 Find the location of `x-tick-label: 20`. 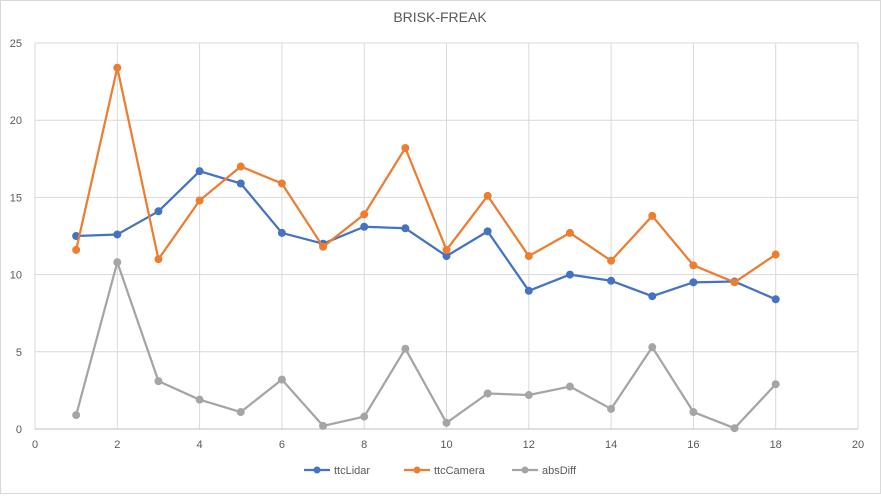

x-tick-label: 20 is located at coordinates (858, 445).